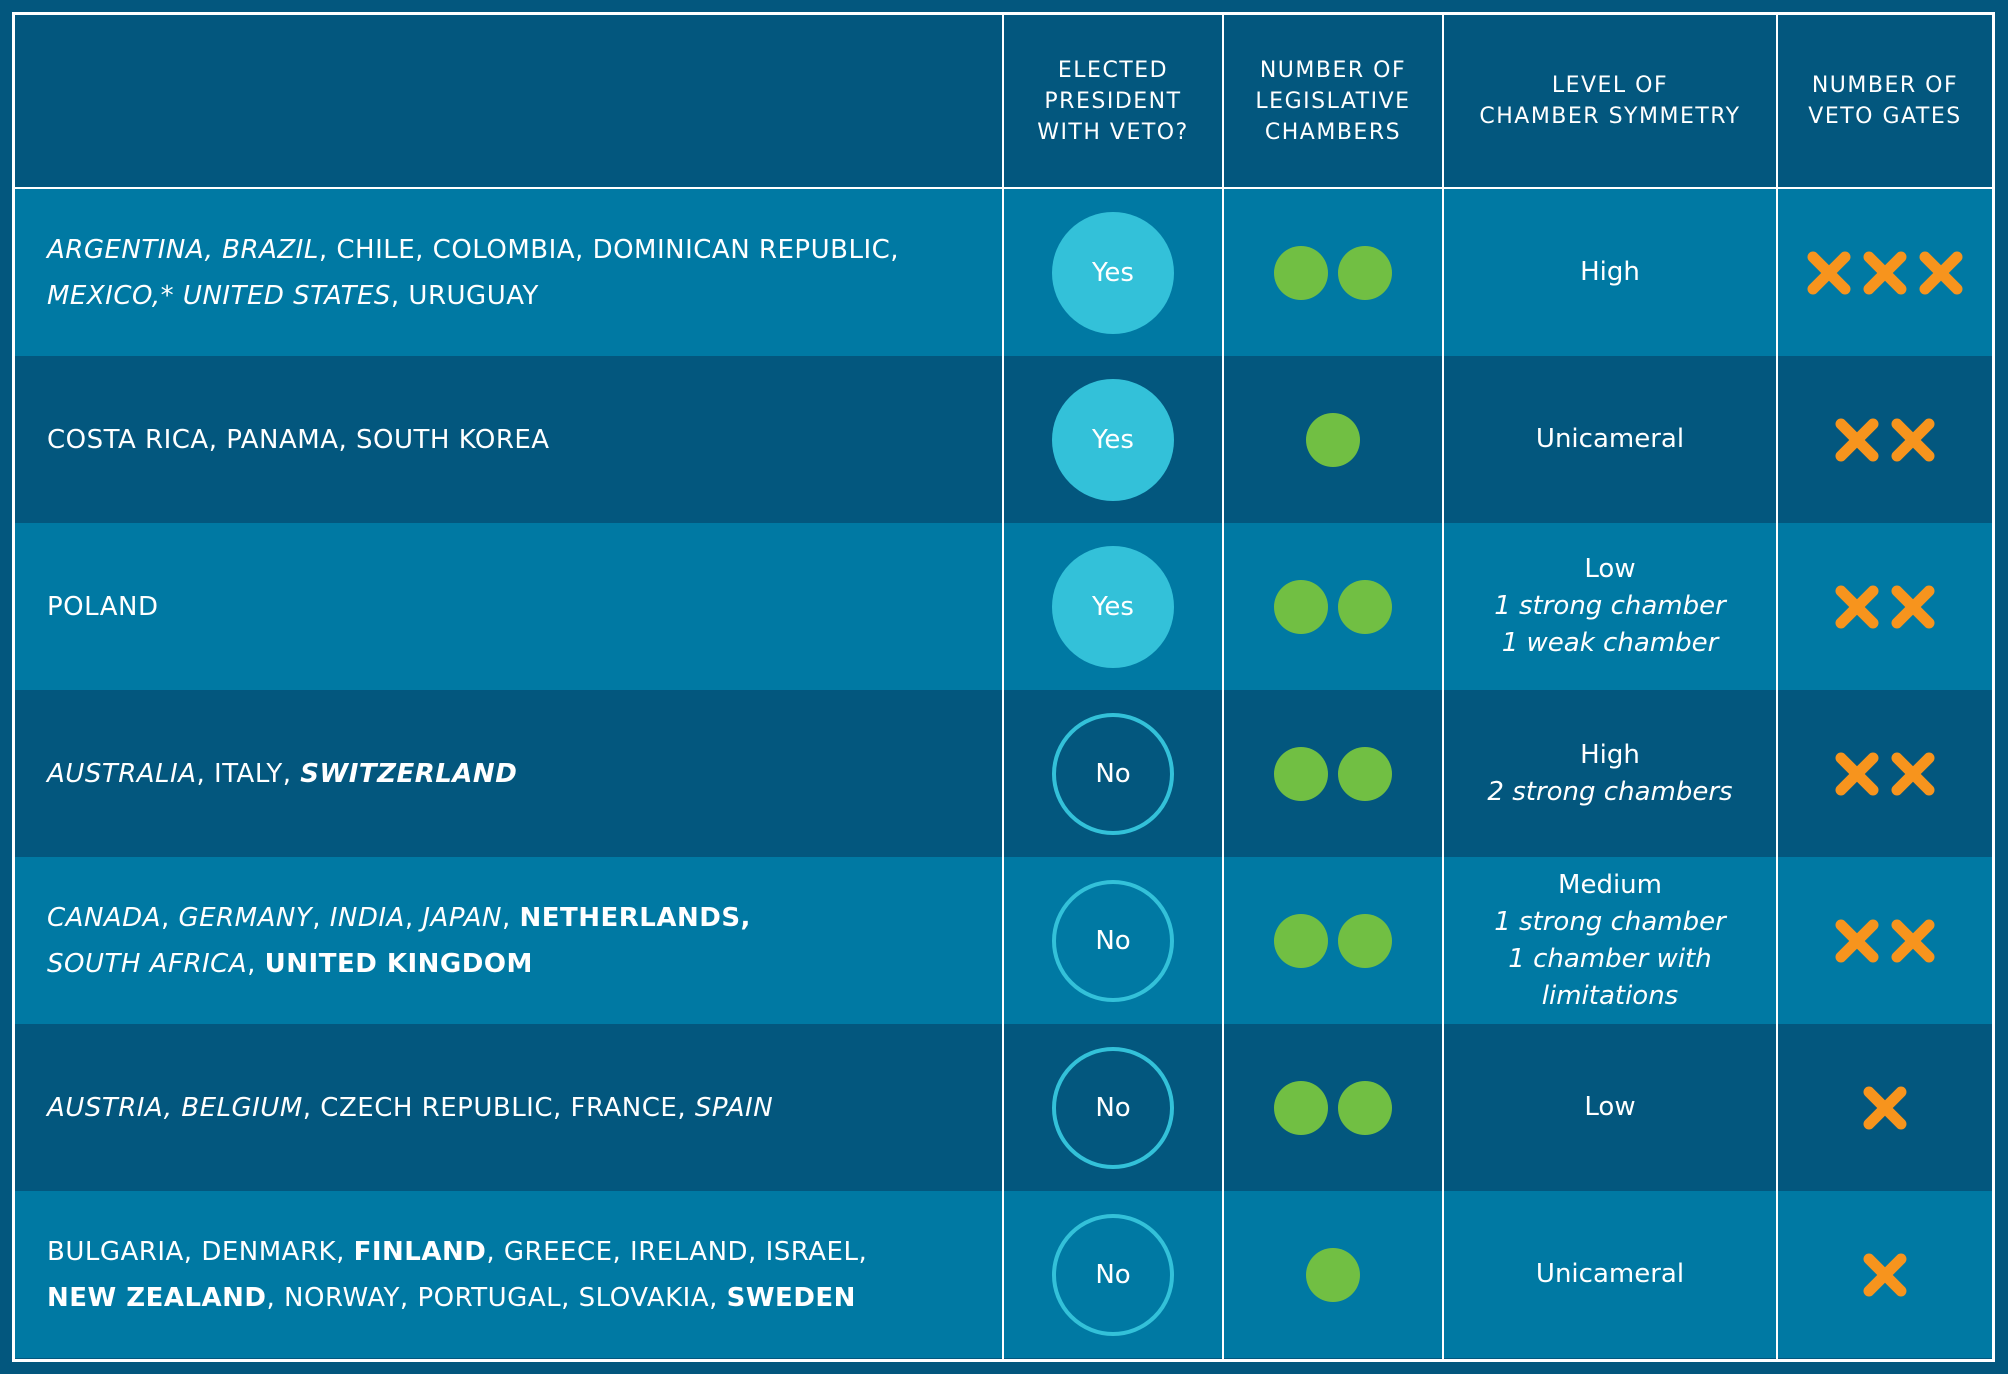  What do you see at coordinates (420, 1251) in the screenshot?
I see `country-name: FINLAND` at bounding box center [420, 1251].